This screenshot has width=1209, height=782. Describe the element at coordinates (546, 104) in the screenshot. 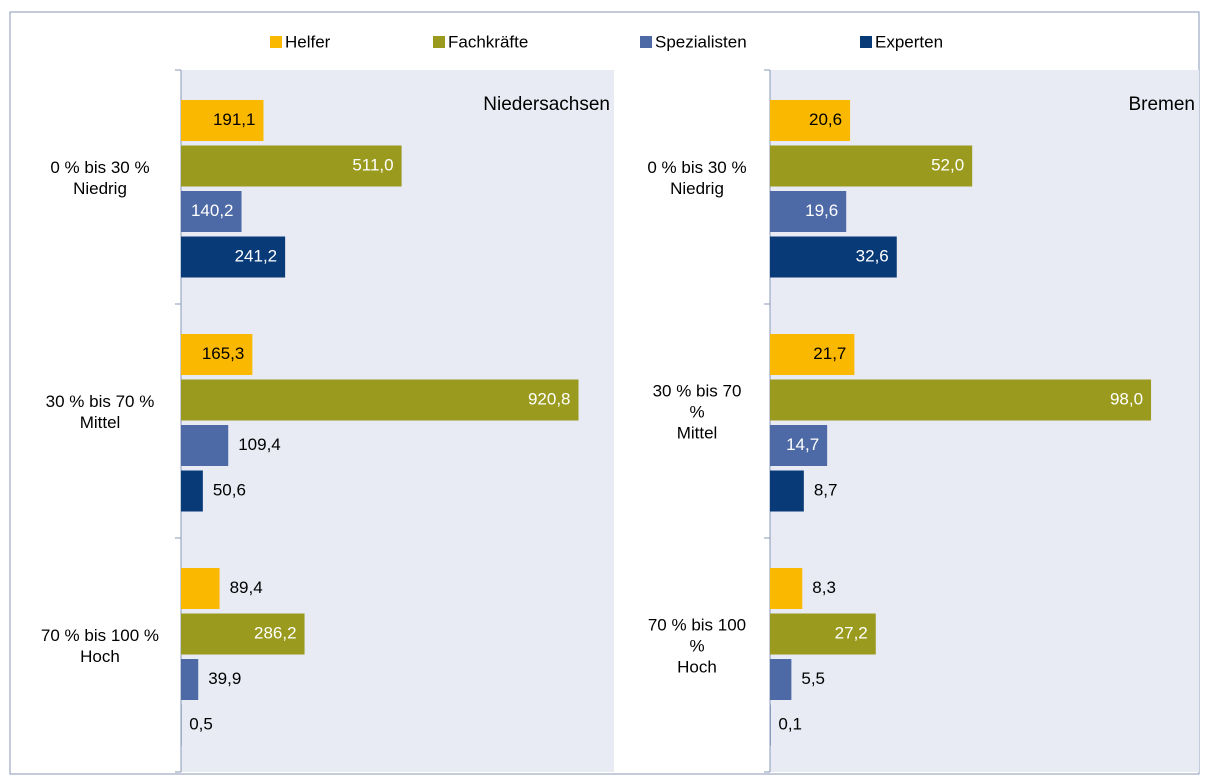

I see `panel-title: Niedersachsen` at that location.